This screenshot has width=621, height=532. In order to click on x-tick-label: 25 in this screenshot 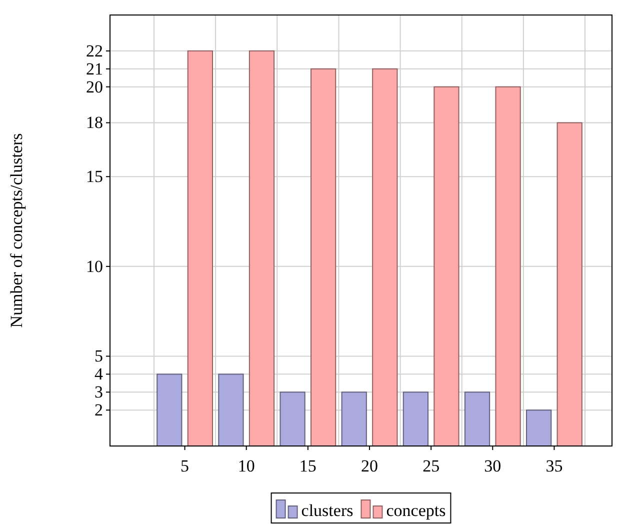, I will do `click(431, 466)`.